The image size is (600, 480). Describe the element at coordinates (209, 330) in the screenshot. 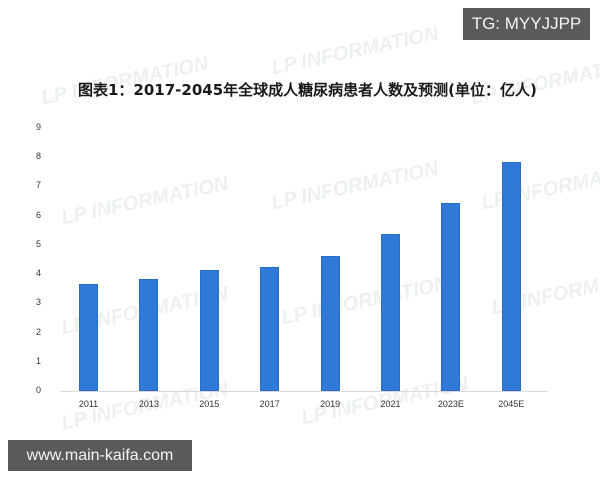

I see `bar-2015` at that location.